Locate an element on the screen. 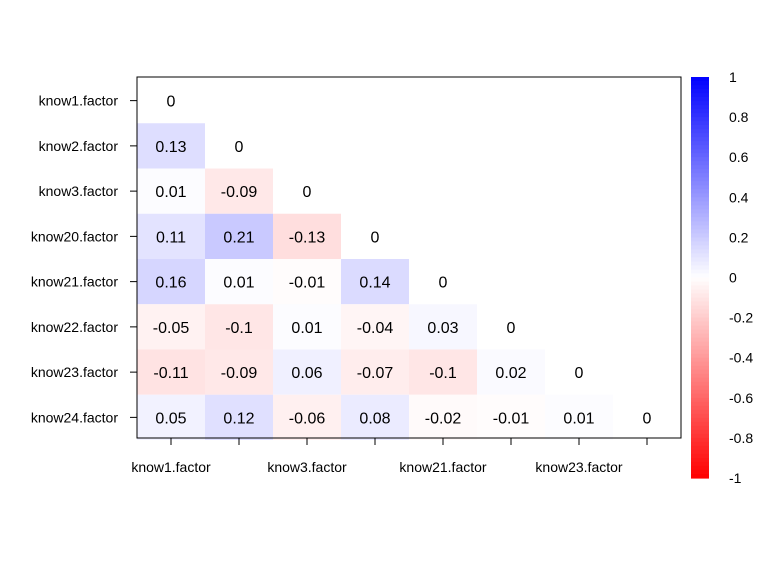 This screenshot has height=576, width=768. cell-value-label: 0.12 is located at coordinates (238, 418).